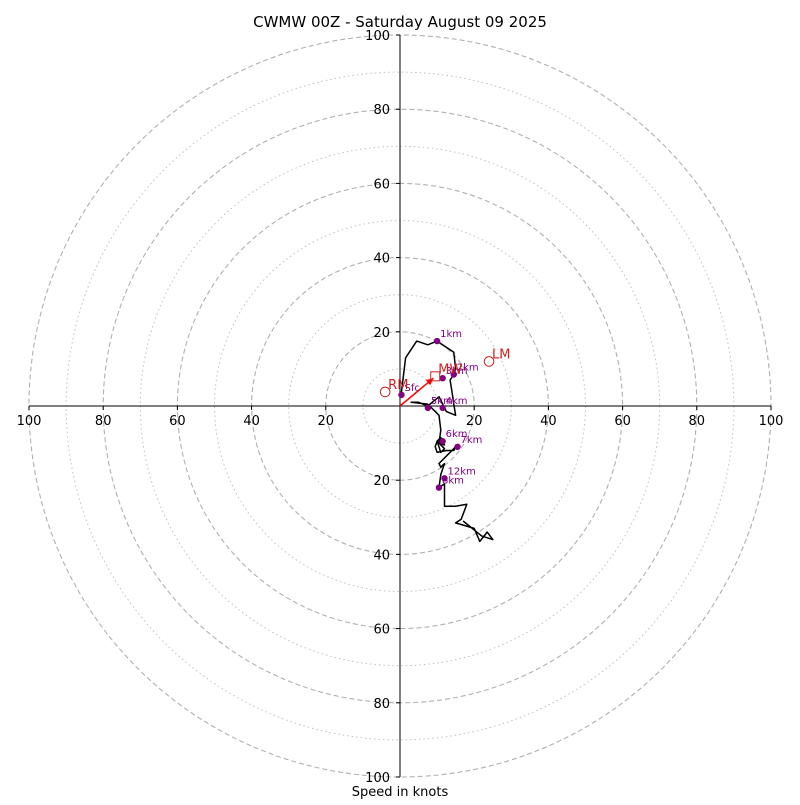  I want to click on height-marker-label-1km: 1km, so click(451, 334).